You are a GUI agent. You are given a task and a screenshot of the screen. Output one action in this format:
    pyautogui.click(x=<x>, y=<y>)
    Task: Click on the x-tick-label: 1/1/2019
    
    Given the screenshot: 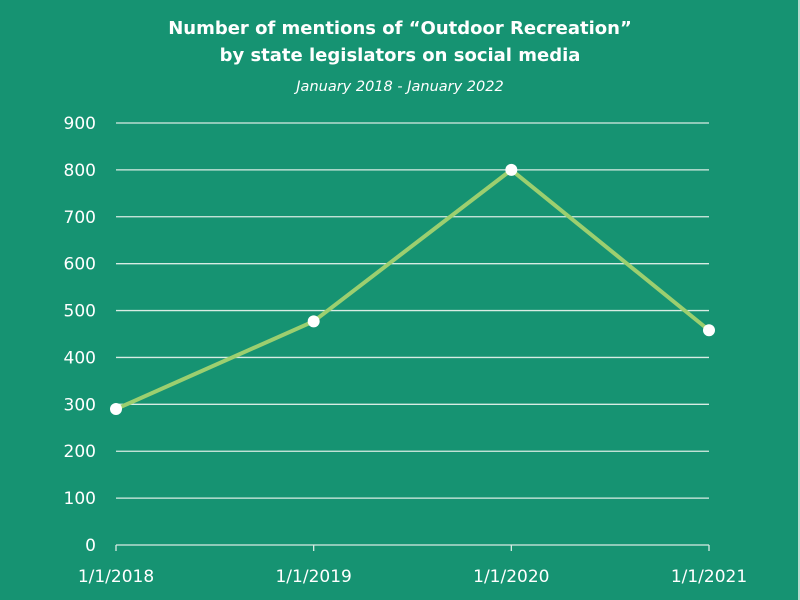 What is the action you would take?
    pyautogui.click(x=313, y=577)
    